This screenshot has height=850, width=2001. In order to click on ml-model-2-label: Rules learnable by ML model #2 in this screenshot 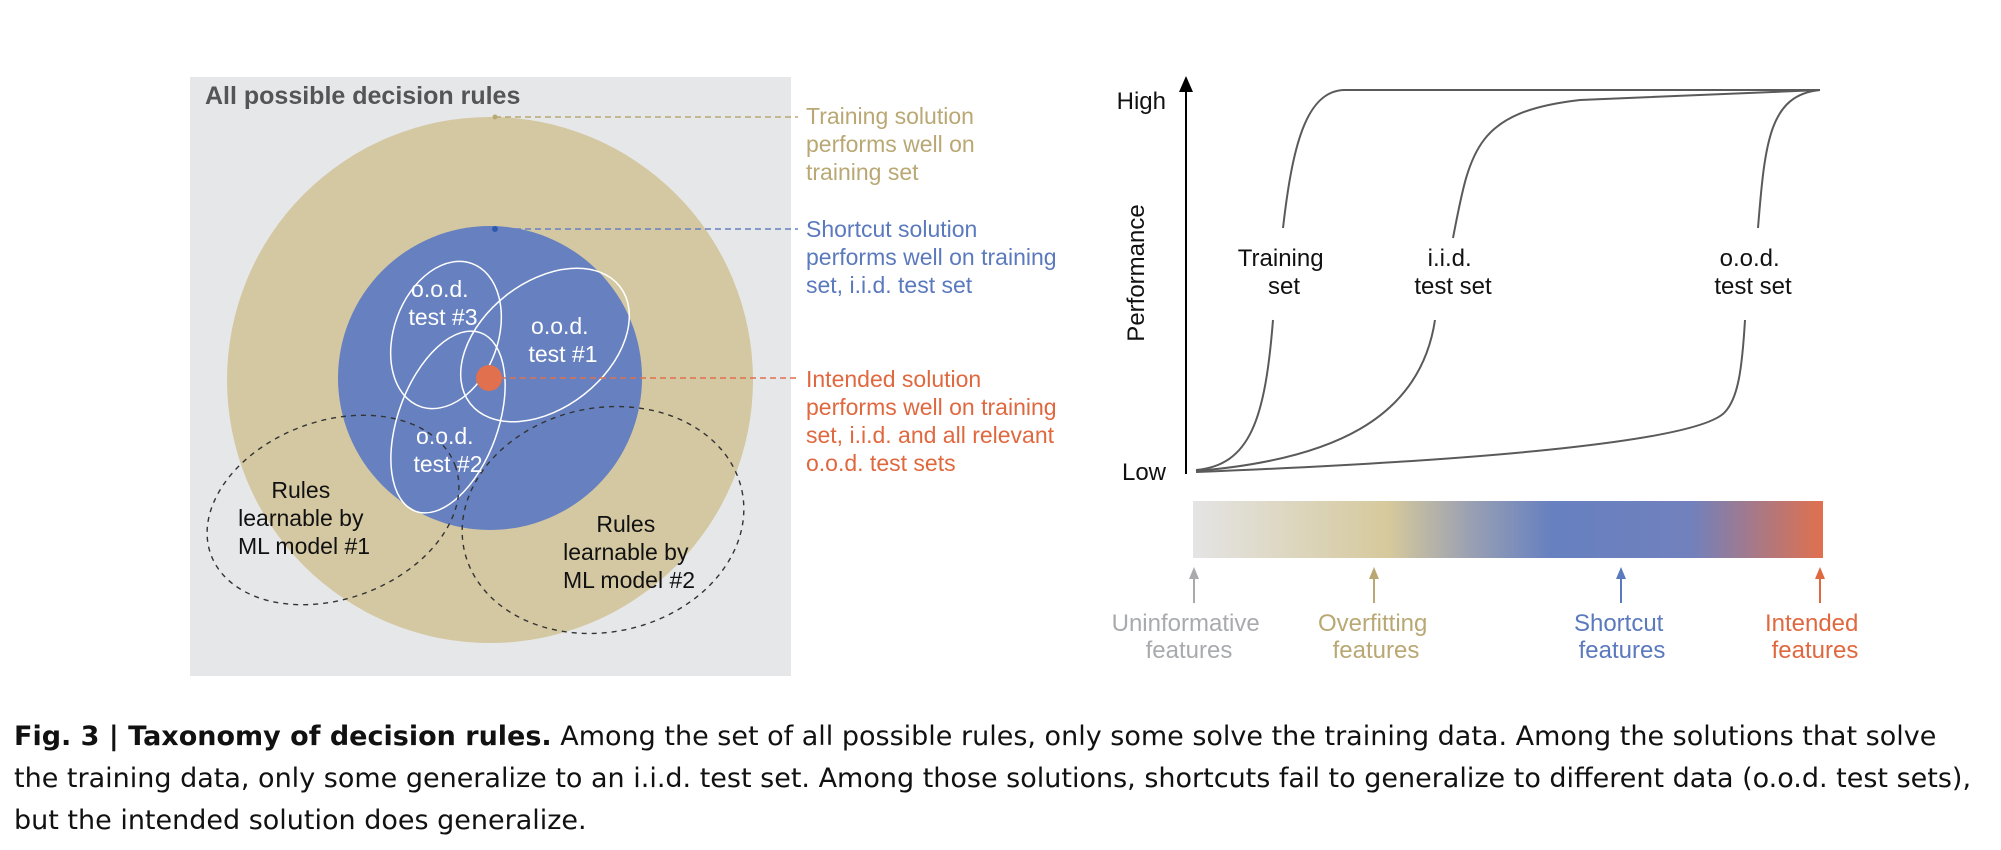, I will do `click(629, 552)`.